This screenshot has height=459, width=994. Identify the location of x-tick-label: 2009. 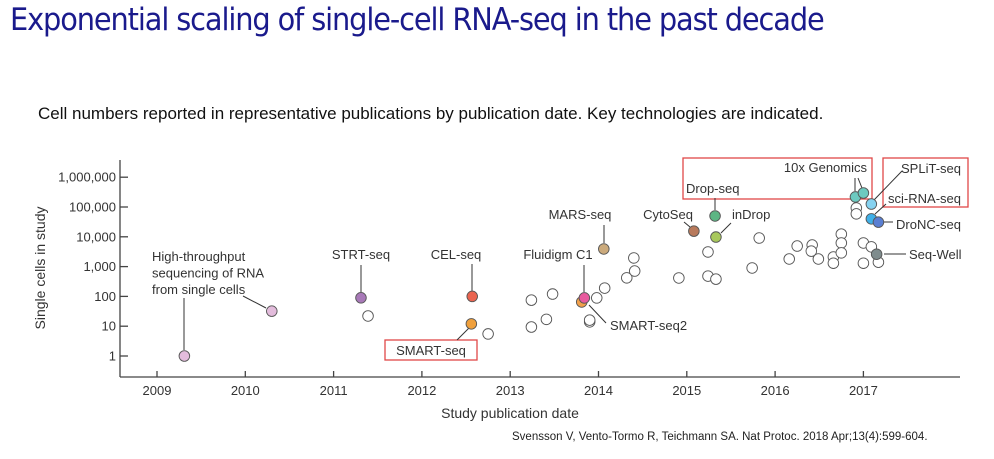
(157, 390).